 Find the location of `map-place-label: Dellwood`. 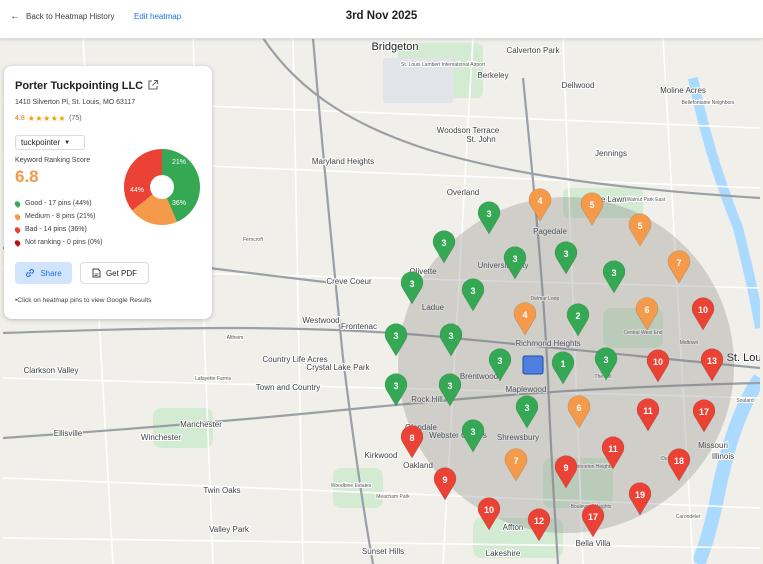

map-place-label: Dellwood is located at coordinates (578, 85).